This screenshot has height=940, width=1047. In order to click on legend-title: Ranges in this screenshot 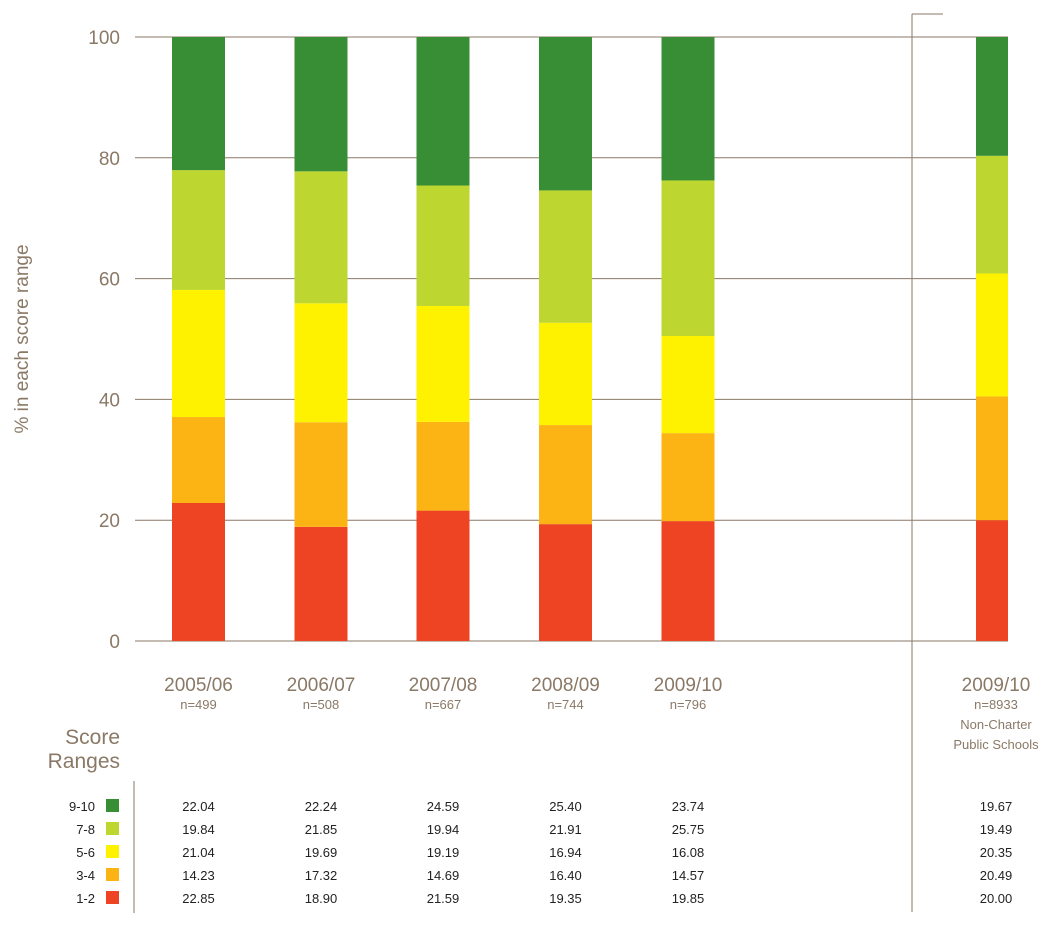, I will do `click(84, 761)`.